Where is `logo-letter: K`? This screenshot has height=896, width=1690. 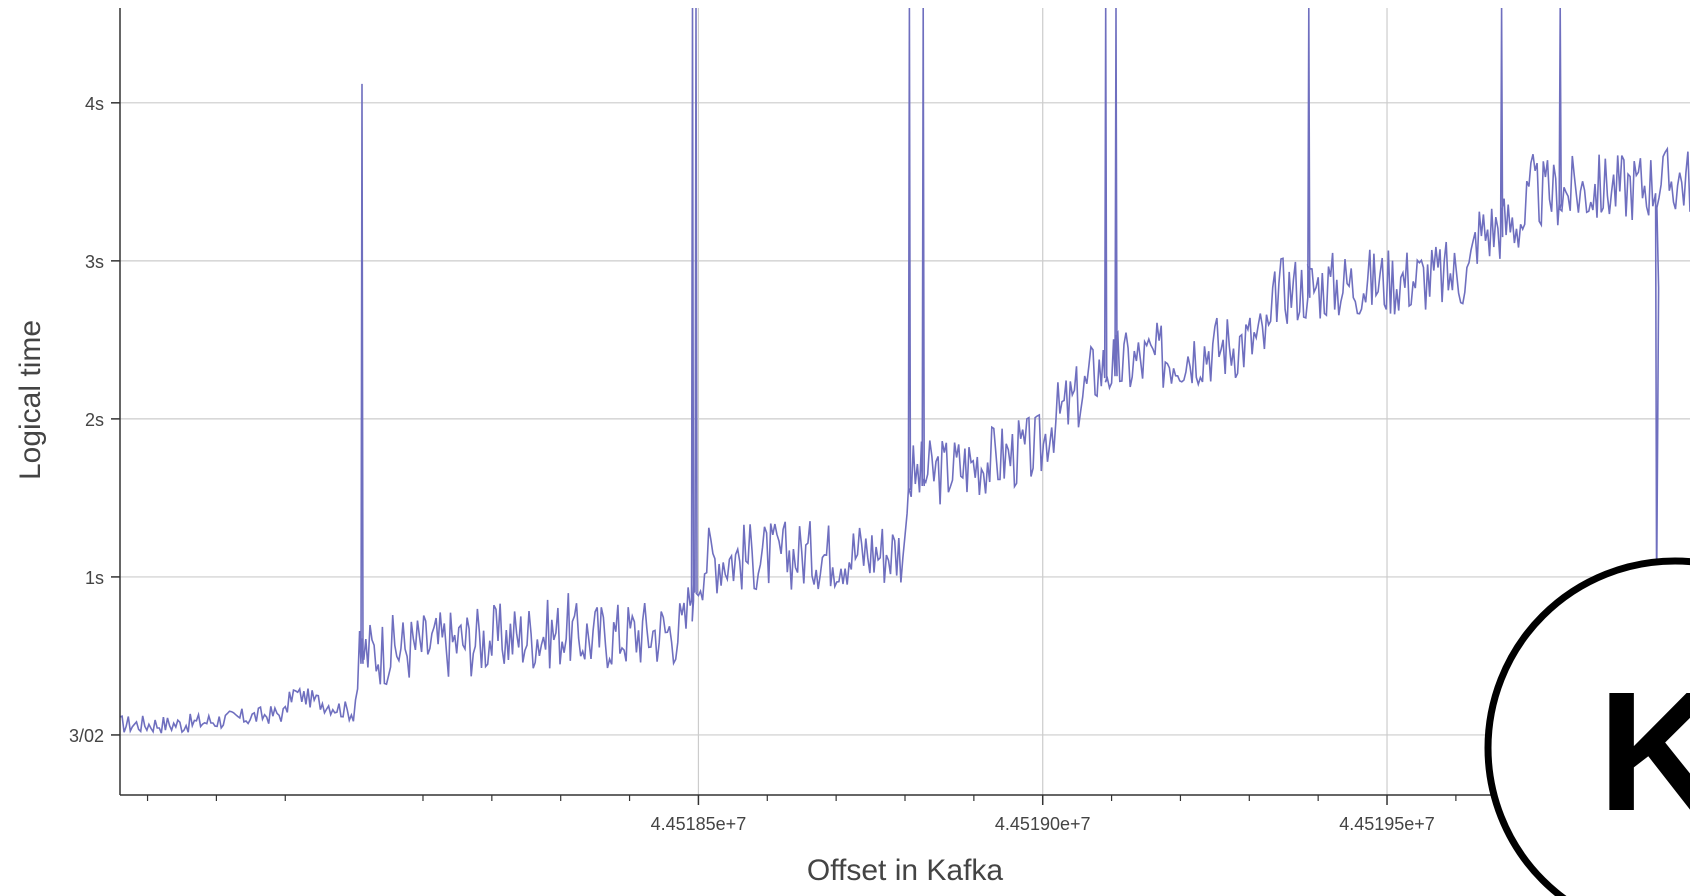
logo-letter: K is located at coordinates (1644, 752).